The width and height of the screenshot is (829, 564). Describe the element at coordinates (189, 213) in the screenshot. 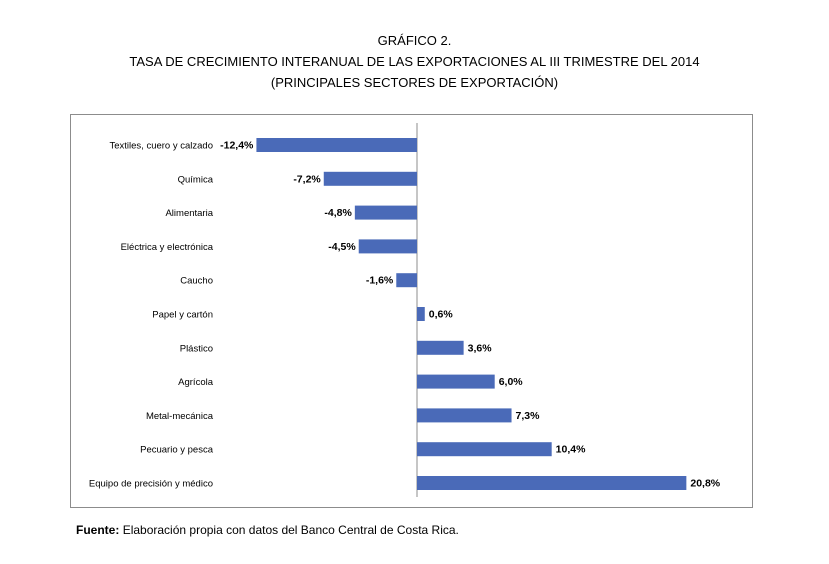

I see `category-label: Alimentaria` at that location.